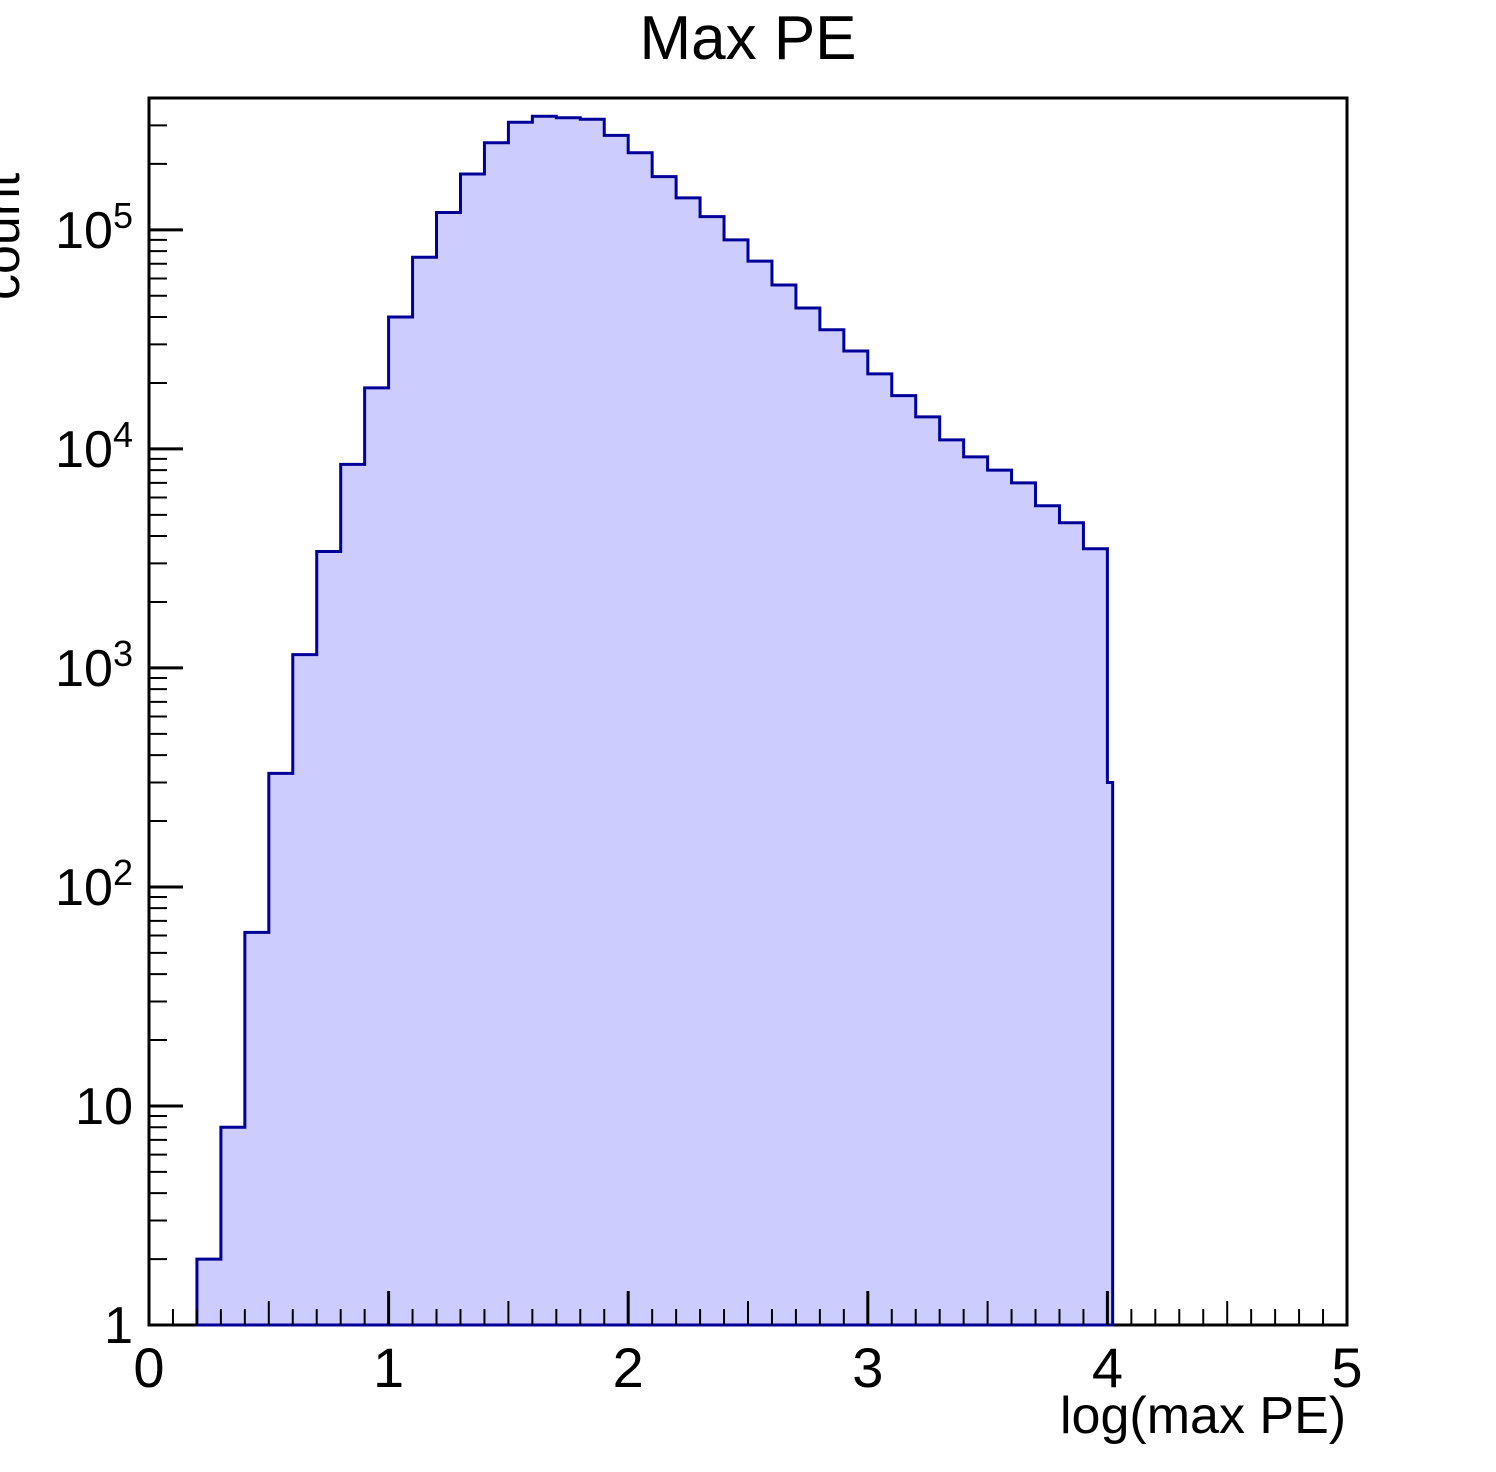  I want to click on x-tick-label: 5, so click(1346, 1367).